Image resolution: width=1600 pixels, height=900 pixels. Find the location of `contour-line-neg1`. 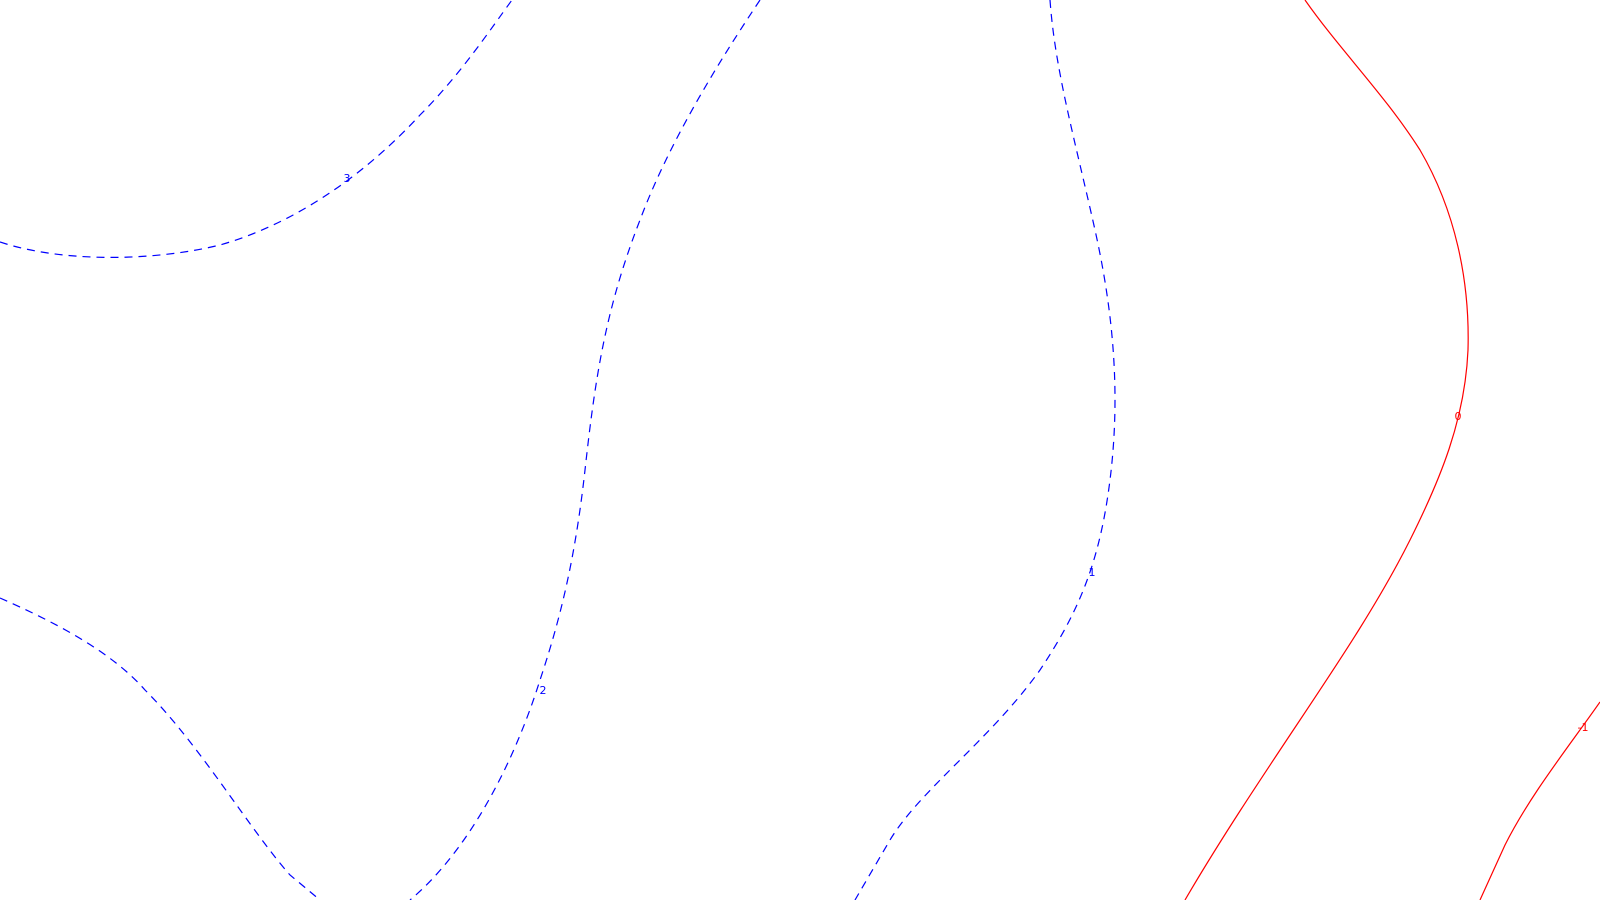

contour-line-neg1 is located at coordinates (1539, 800).